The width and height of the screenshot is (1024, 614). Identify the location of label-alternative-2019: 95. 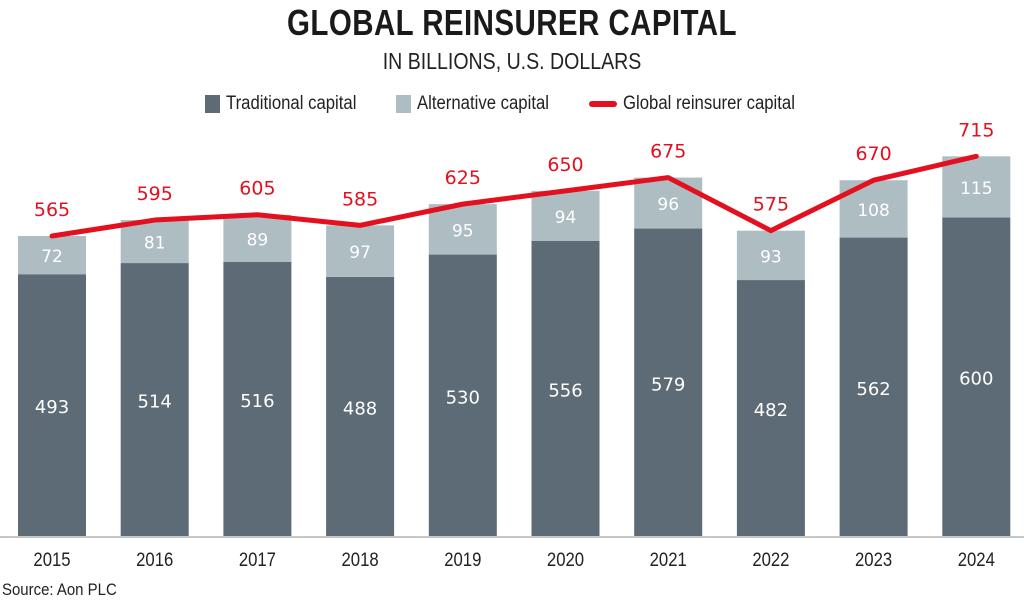
(463, 231).